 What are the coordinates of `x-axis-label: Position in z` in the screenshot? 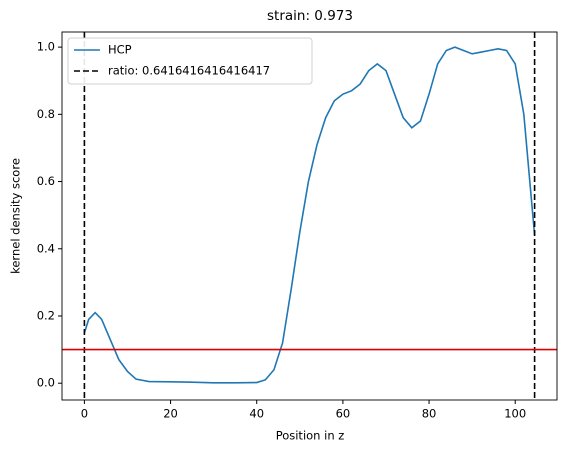 It's located at (310, 436).